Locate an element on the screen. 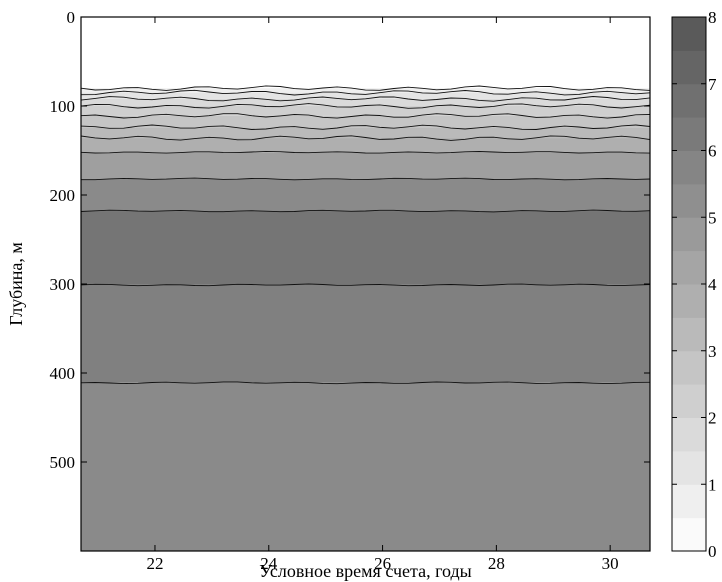 The width and height of the screenshot is (722, 582). y-tick-label: 500 is located at coordinates (63, 462).